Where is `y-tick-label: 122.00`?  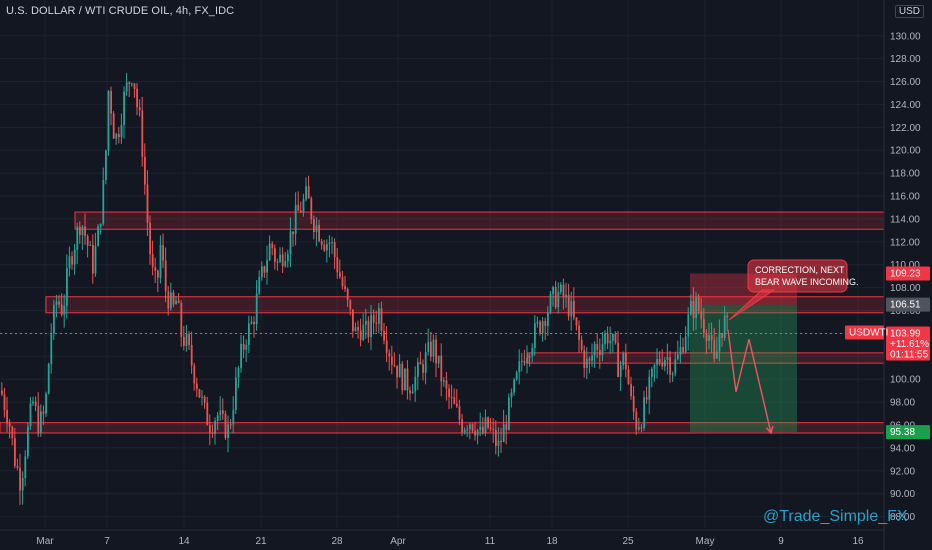 y-tick-label: 122.00 is located at coordinates (905, 128).